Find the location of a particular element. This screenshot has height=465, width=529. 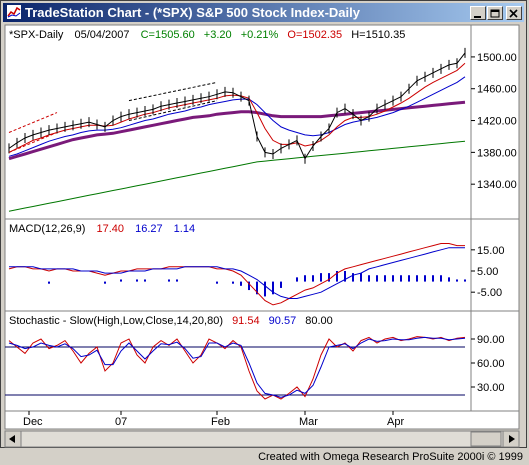

arrow-right-icon is located at coordinates (512, 439).